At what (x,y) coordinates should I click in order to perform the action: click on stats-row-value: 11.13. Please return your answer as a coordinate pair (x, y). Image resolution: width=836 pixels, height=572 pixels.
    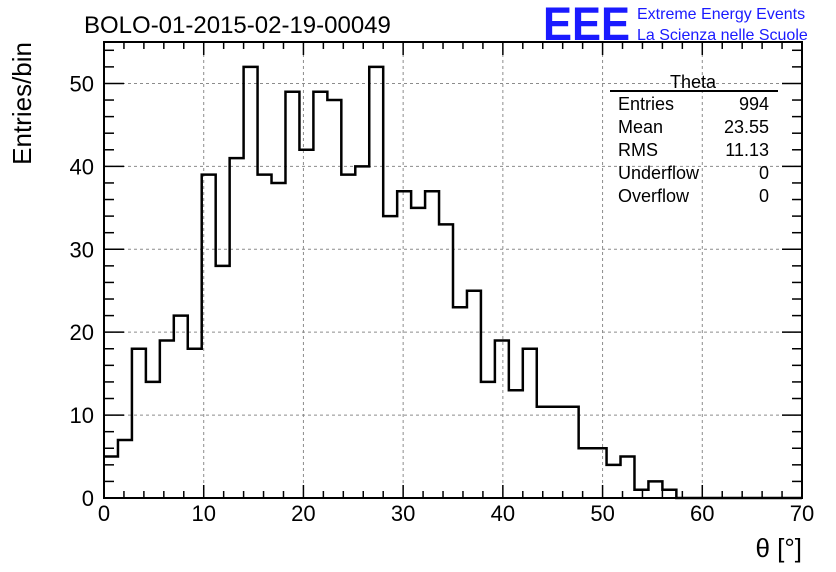
    Looking at the image, I should click on (747, 150).